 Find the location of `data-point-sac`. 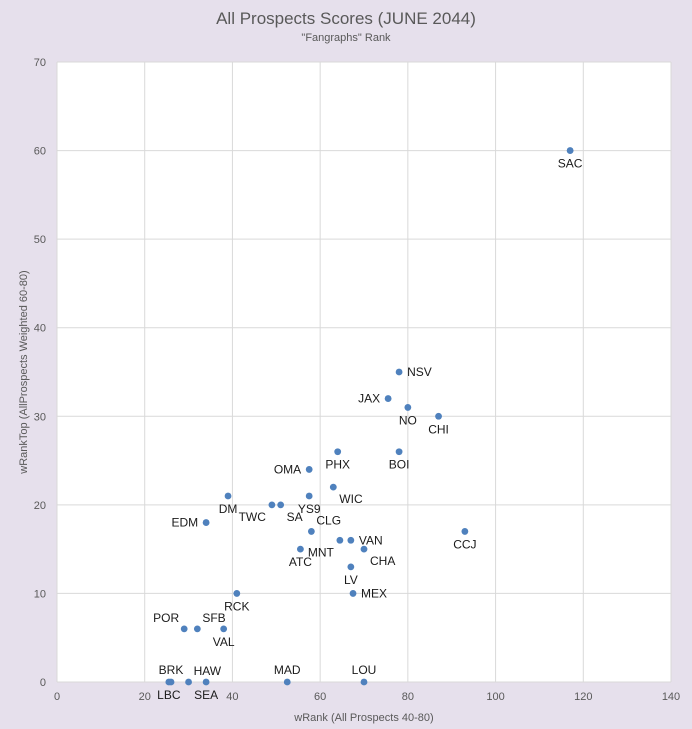

data-point-sac is located at coordinates (570, 150).